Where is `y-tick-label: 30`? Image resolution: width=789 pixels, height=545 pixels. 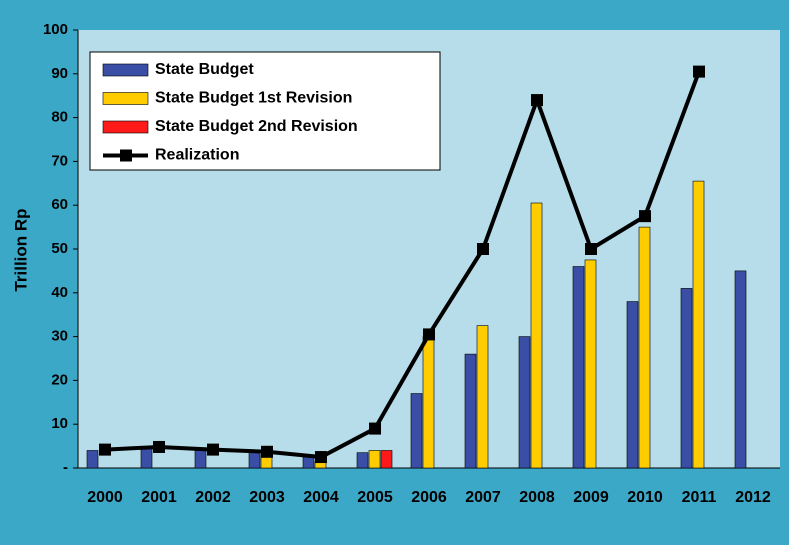 y-tick-label: 30 is located at coordinates (59, 336).